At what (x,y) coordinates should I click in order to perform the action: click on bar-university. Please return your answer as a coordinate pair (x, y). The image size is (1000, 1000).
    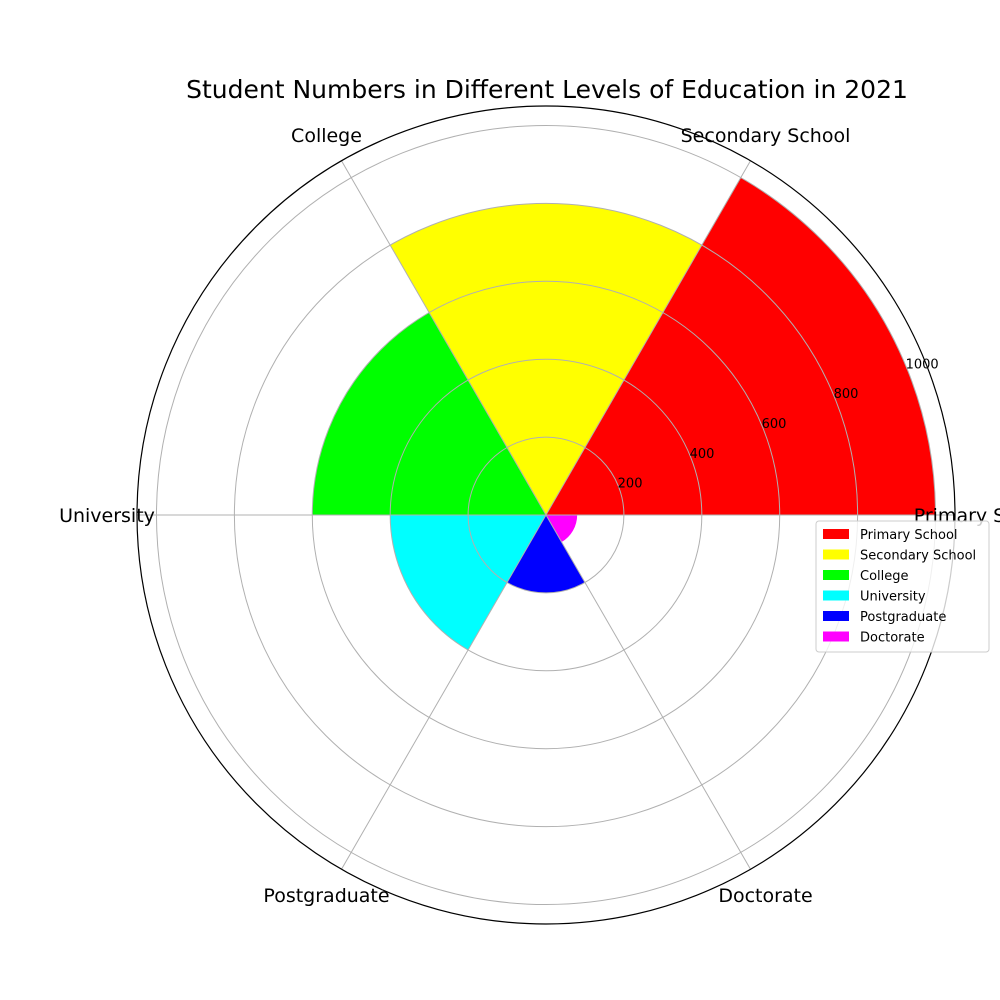
    Looking at the image, I should click on (468, 582).